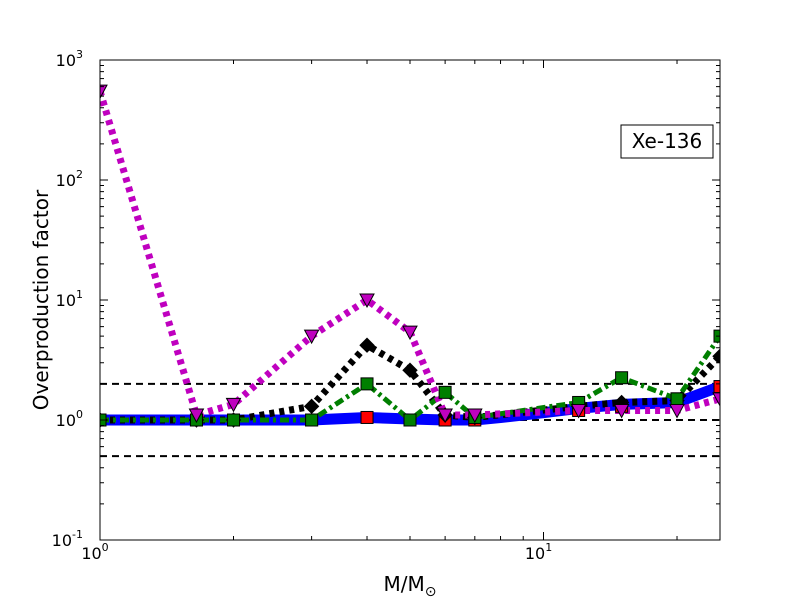  What do you see at coordinates (69, 179) in the screenshot?
I see `y-tick-label: 10²` at bounding box center [69, 179].